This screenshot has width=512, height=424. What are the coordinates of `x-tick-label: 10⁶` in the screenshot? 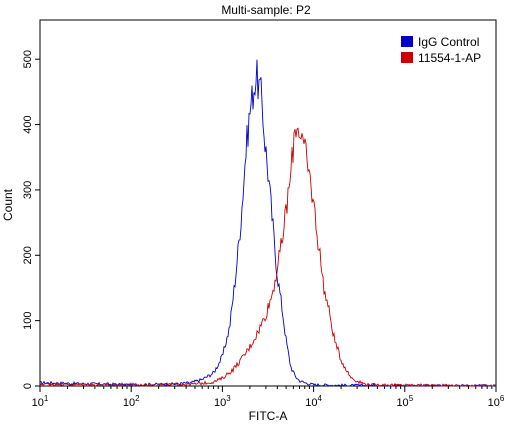 It's located at (496, 401).